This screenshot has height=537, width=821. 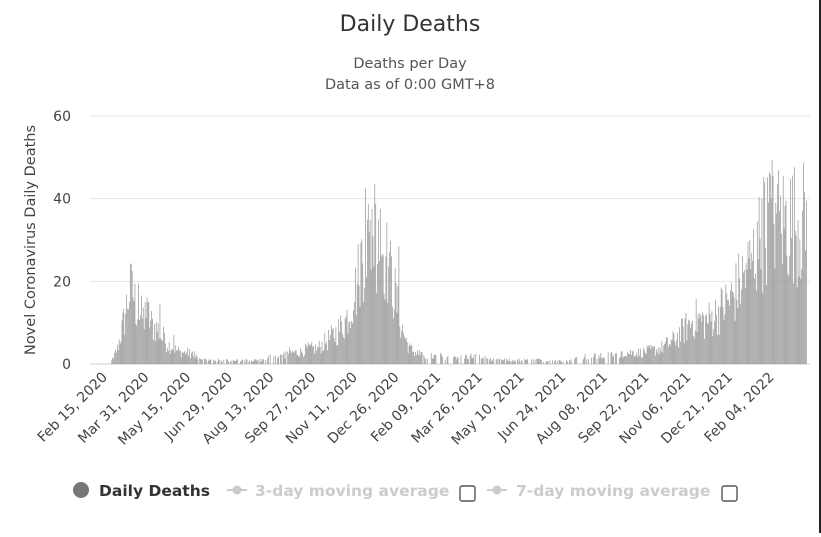 What do you see at coordinates (612, 492) in the screenshot?
I see `legend-item-7-day-average: 7-day moving average` at bounding box center [612, 492].